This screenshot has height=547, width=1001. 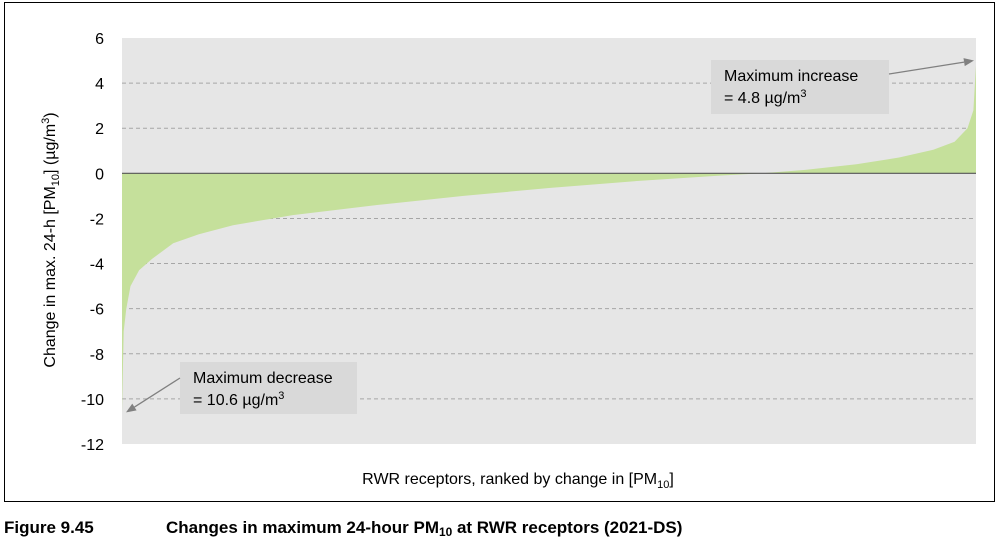 I want to click on y-tick-label: 4, so click(x=99, y=84).